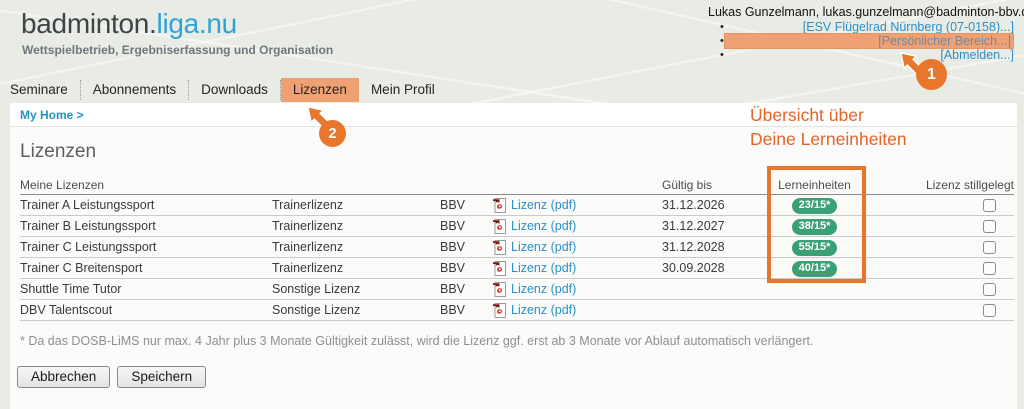 This screenshot has height=409, width=1024. Describe the element at coordinates (814, 268) in the screenshot. I see `units-badge: 40/15*` at that location.